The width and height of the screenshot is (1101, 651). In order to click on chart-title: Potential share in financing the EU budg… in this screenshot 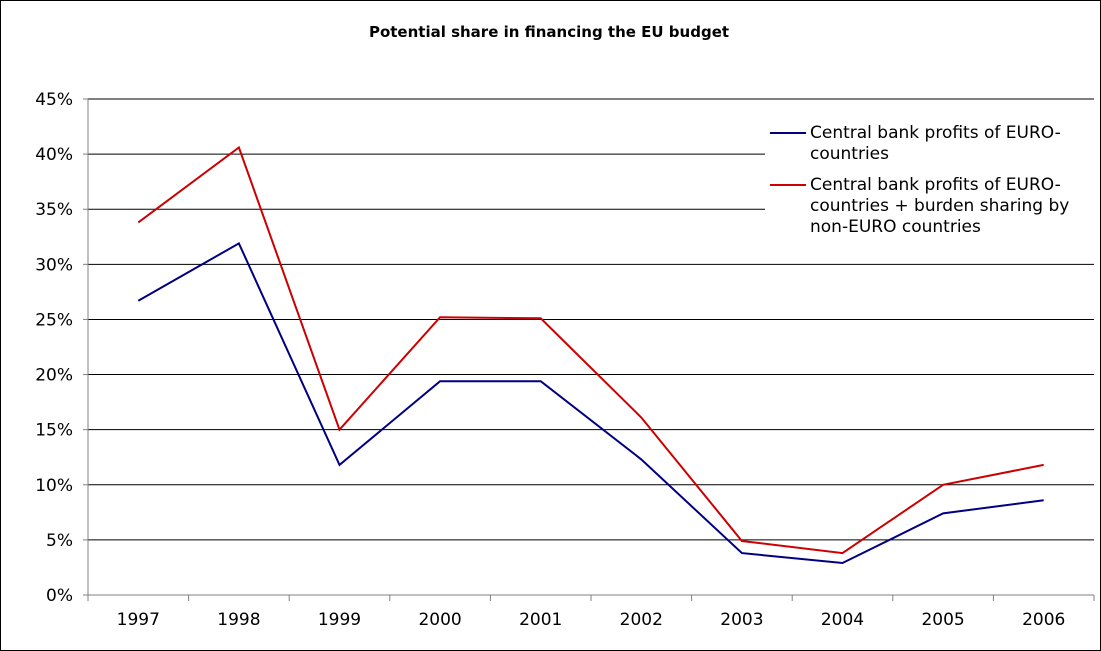, I will do `click(549, 32)`.